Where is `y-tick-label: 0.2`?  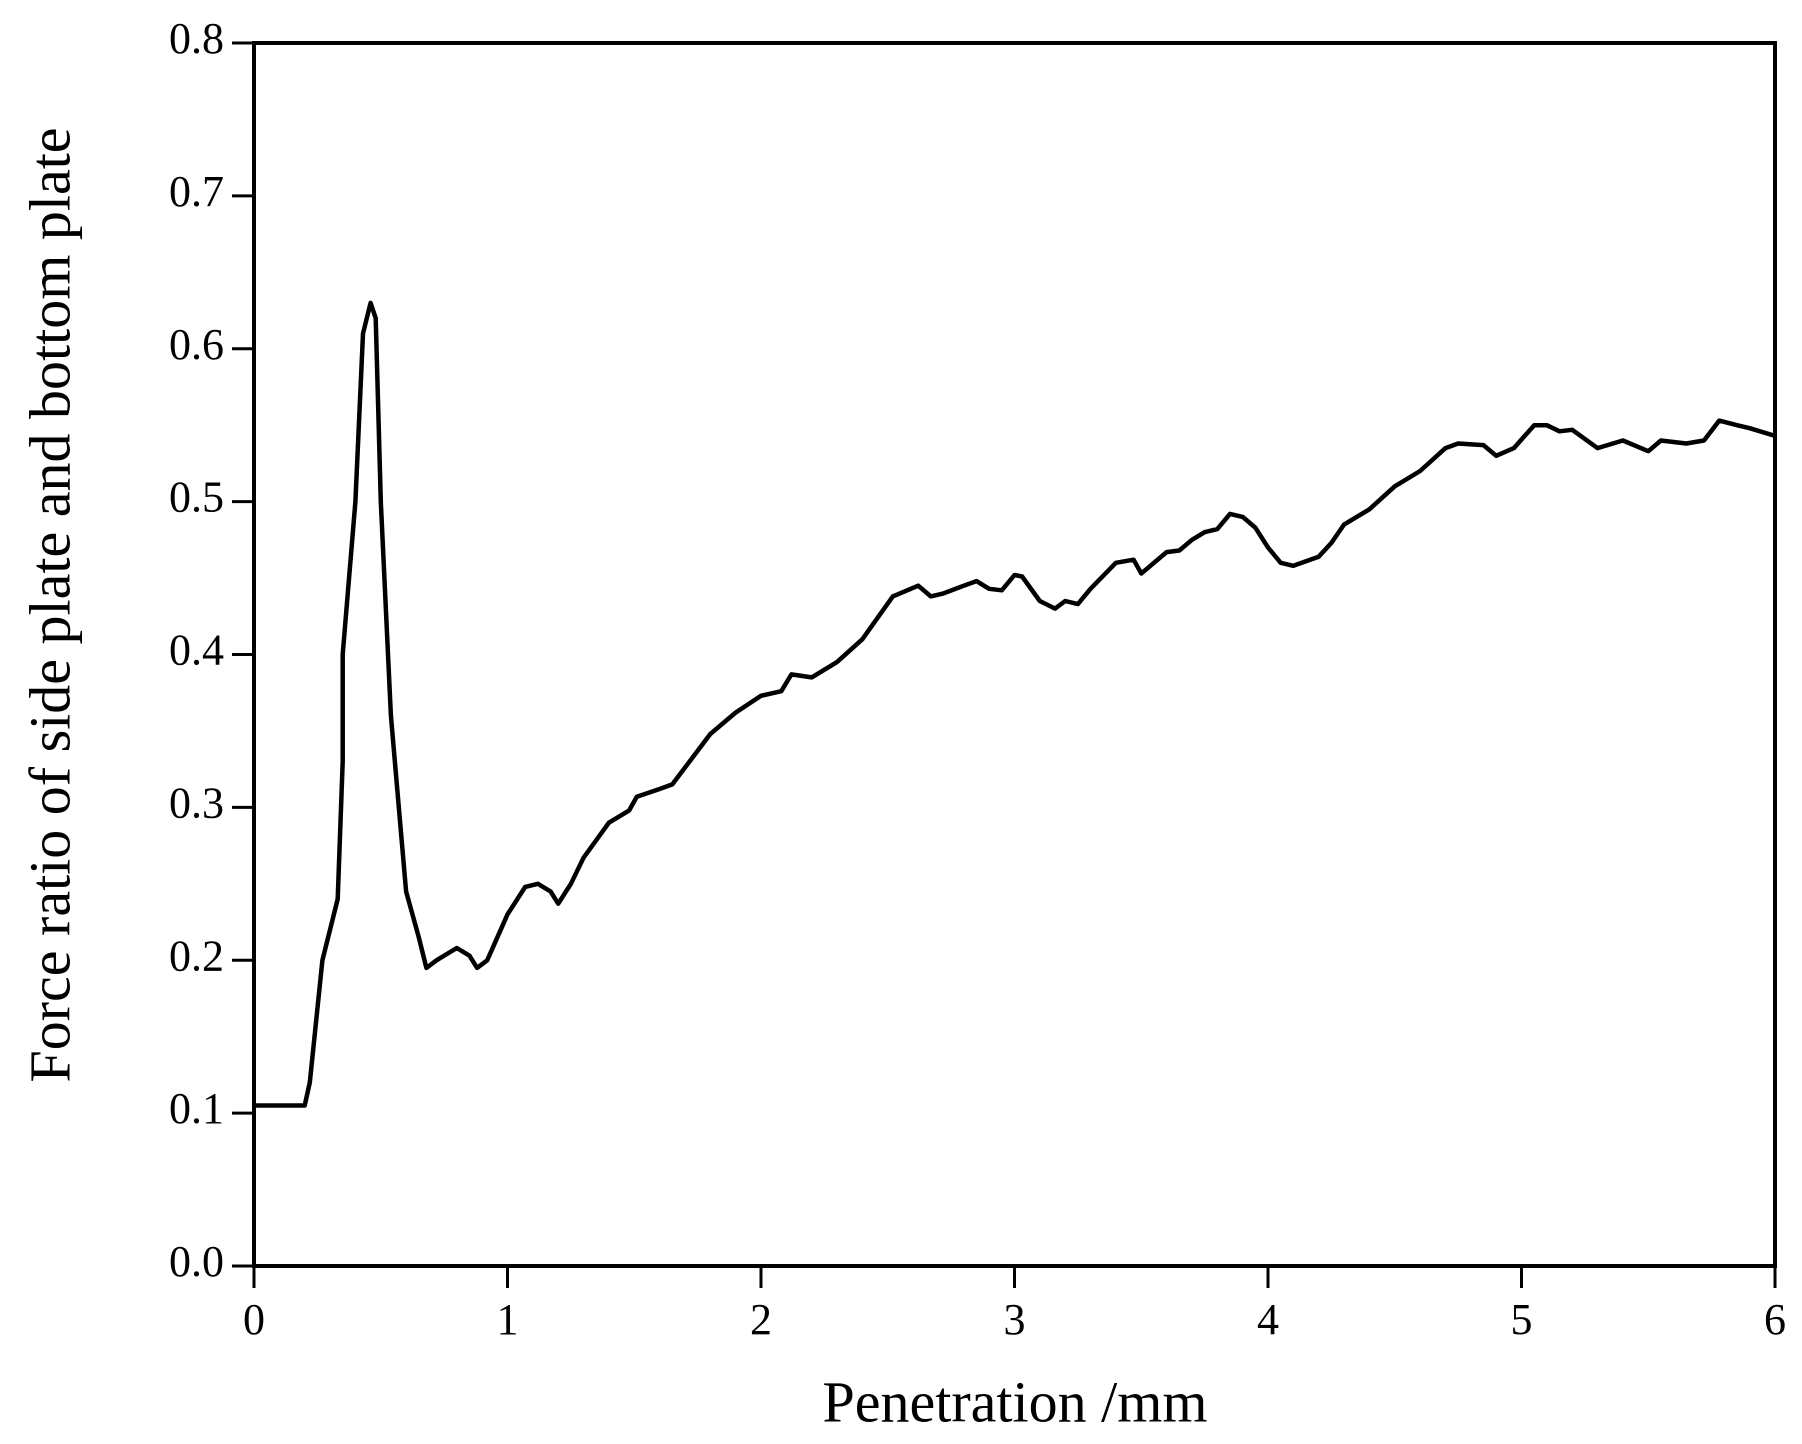
y-tick-label: 0.2 is located at coordinates (196, 955).